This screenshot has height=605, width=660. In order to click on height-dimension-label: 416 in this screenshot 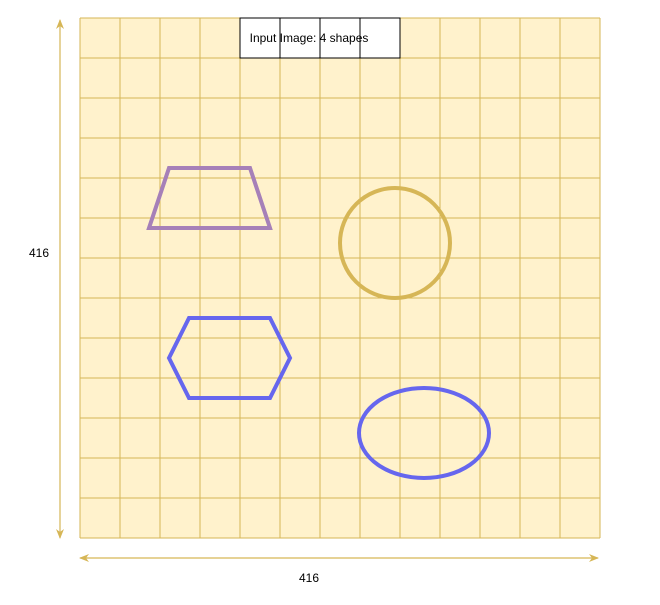, I will do `click(39, 253)`.